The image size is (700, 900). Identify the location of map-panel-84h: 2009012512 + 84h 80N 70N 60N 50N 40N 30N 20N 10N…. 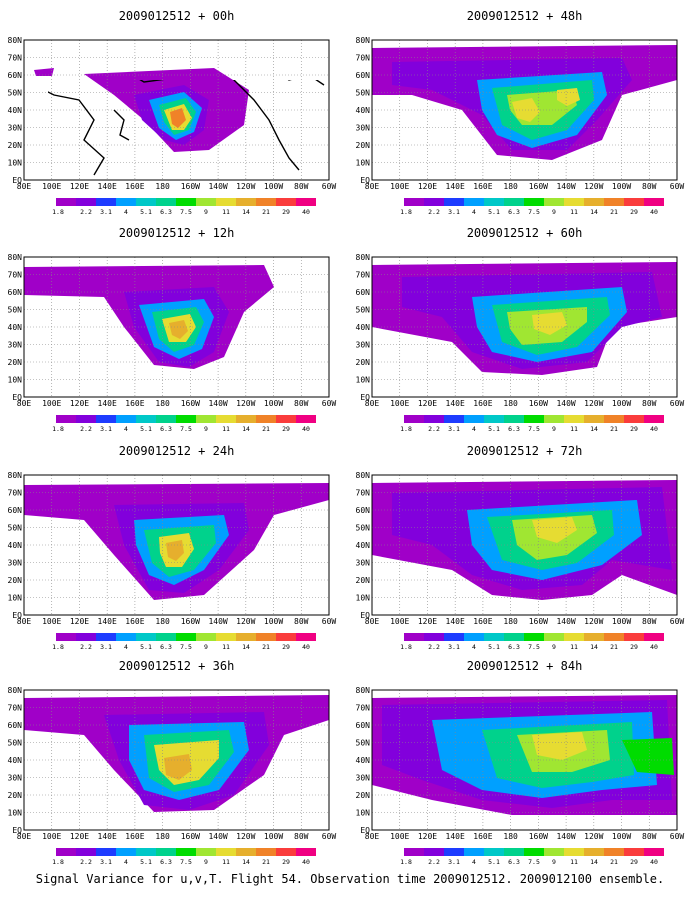
(520, 762).